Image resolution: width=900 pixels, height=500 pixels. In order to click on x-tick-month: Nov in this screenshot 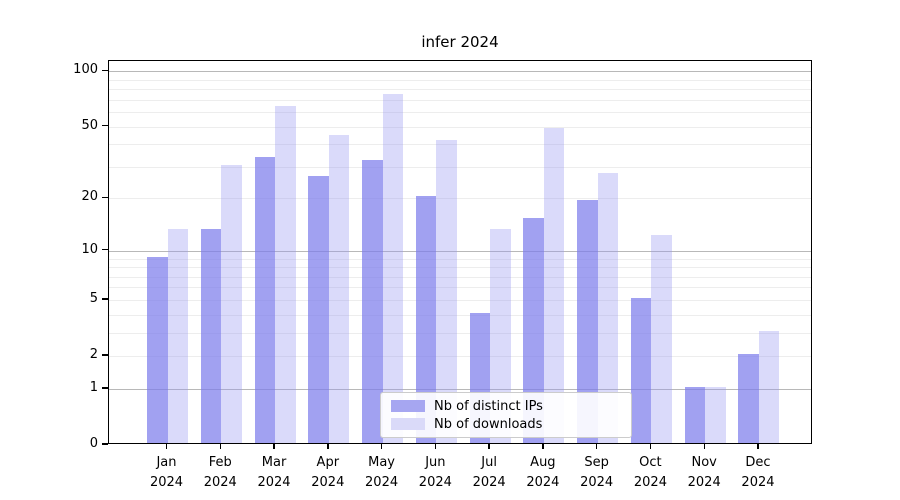, I will do `click(704, 462)`.